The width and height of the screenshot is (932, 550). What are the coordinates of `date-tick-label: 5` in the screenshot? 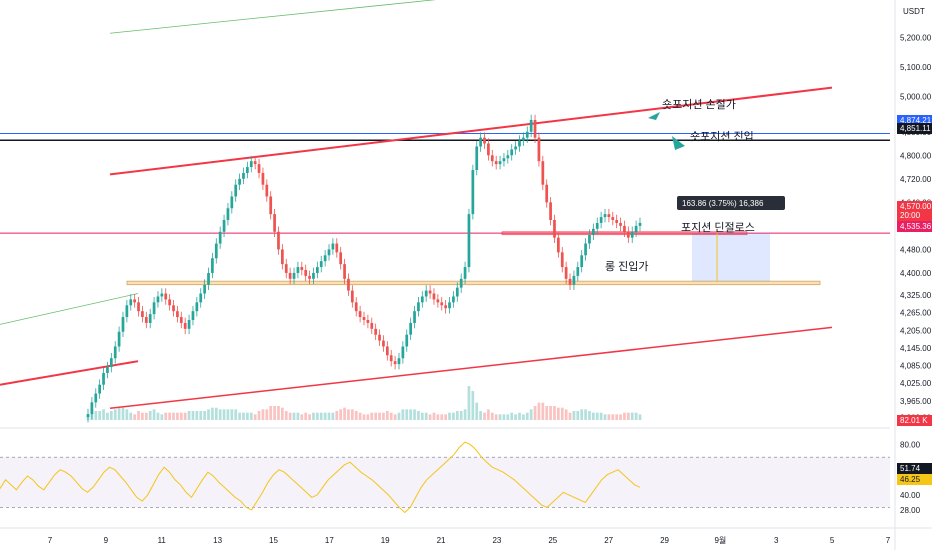 It's located at (832, 540).